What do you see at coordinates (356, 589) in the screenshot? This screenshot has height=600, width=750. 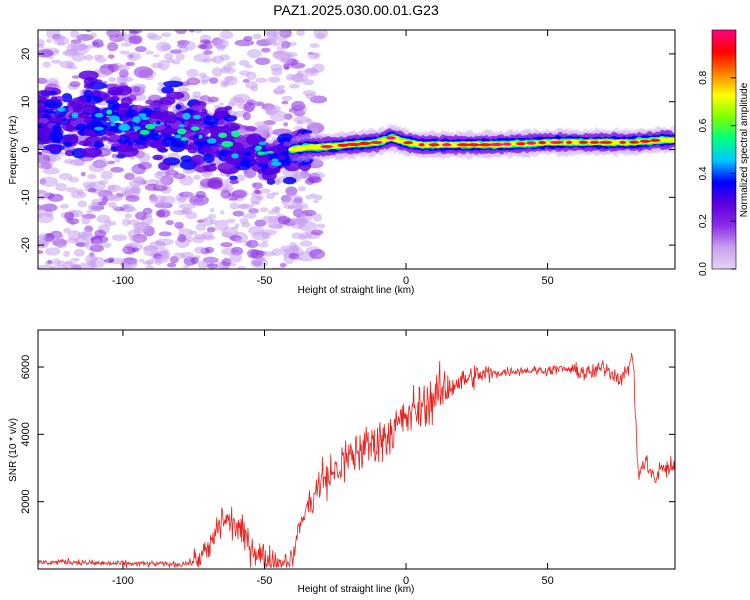 I see `snr-x-axis-label: Height of straight line (km)` at bounding box center [356, 589].